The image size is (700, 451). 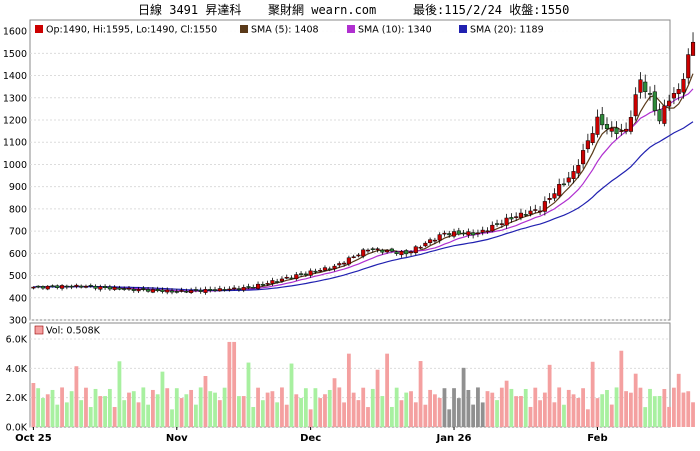 What do you see at coordinates (322, 9) in the screenshot?
I see `title-site: 聚財網 wearn.com` at bounding box center [322, 9].